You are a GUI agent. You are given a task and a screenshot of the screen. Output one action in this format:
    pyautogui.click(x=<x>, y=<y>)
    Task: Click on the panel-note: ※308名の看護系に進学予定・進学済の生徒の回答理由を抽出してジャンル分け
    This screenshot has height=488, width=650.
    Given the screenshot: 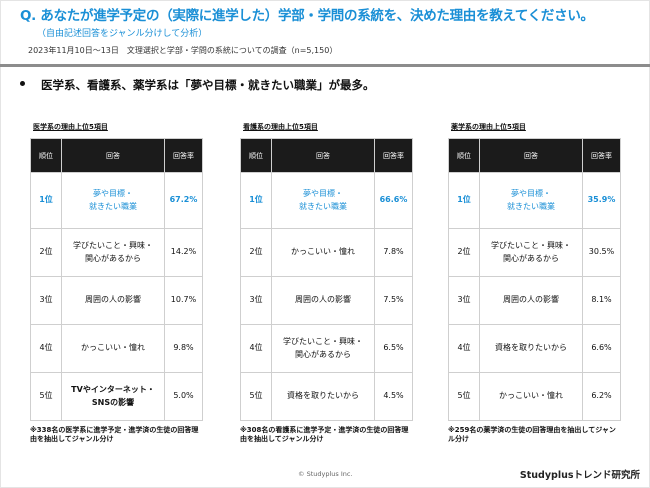 What is the action you would take?
    pyautogui.click(x=324, y=435)
    